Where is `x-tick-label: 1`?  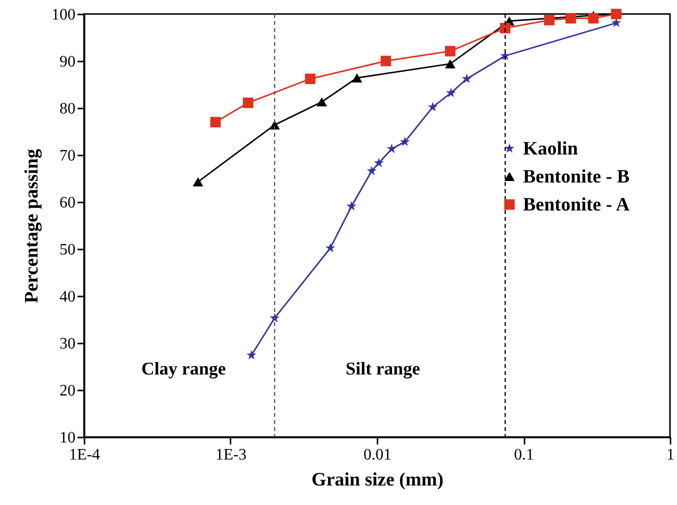 x-tick-label: 1 is located at coordinates (670, 455).